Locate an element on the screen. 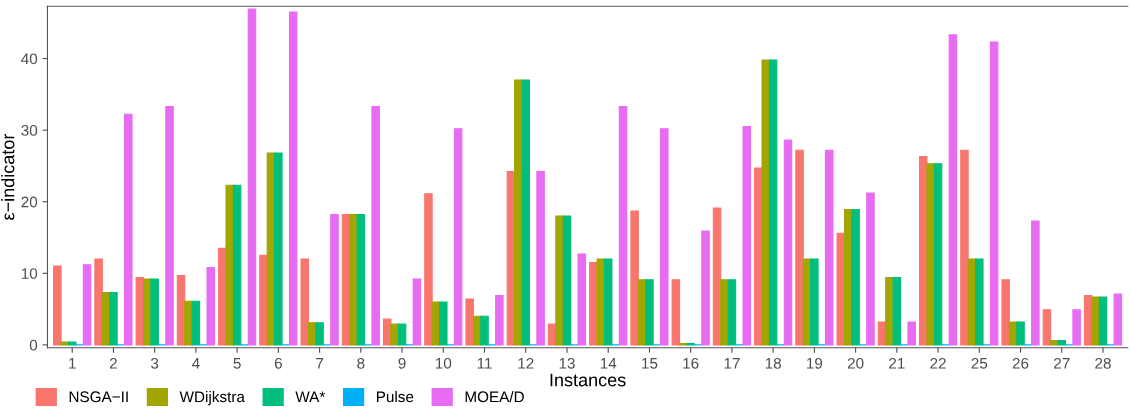  x-tick-label: 5 is located at coordinates (237, 363).